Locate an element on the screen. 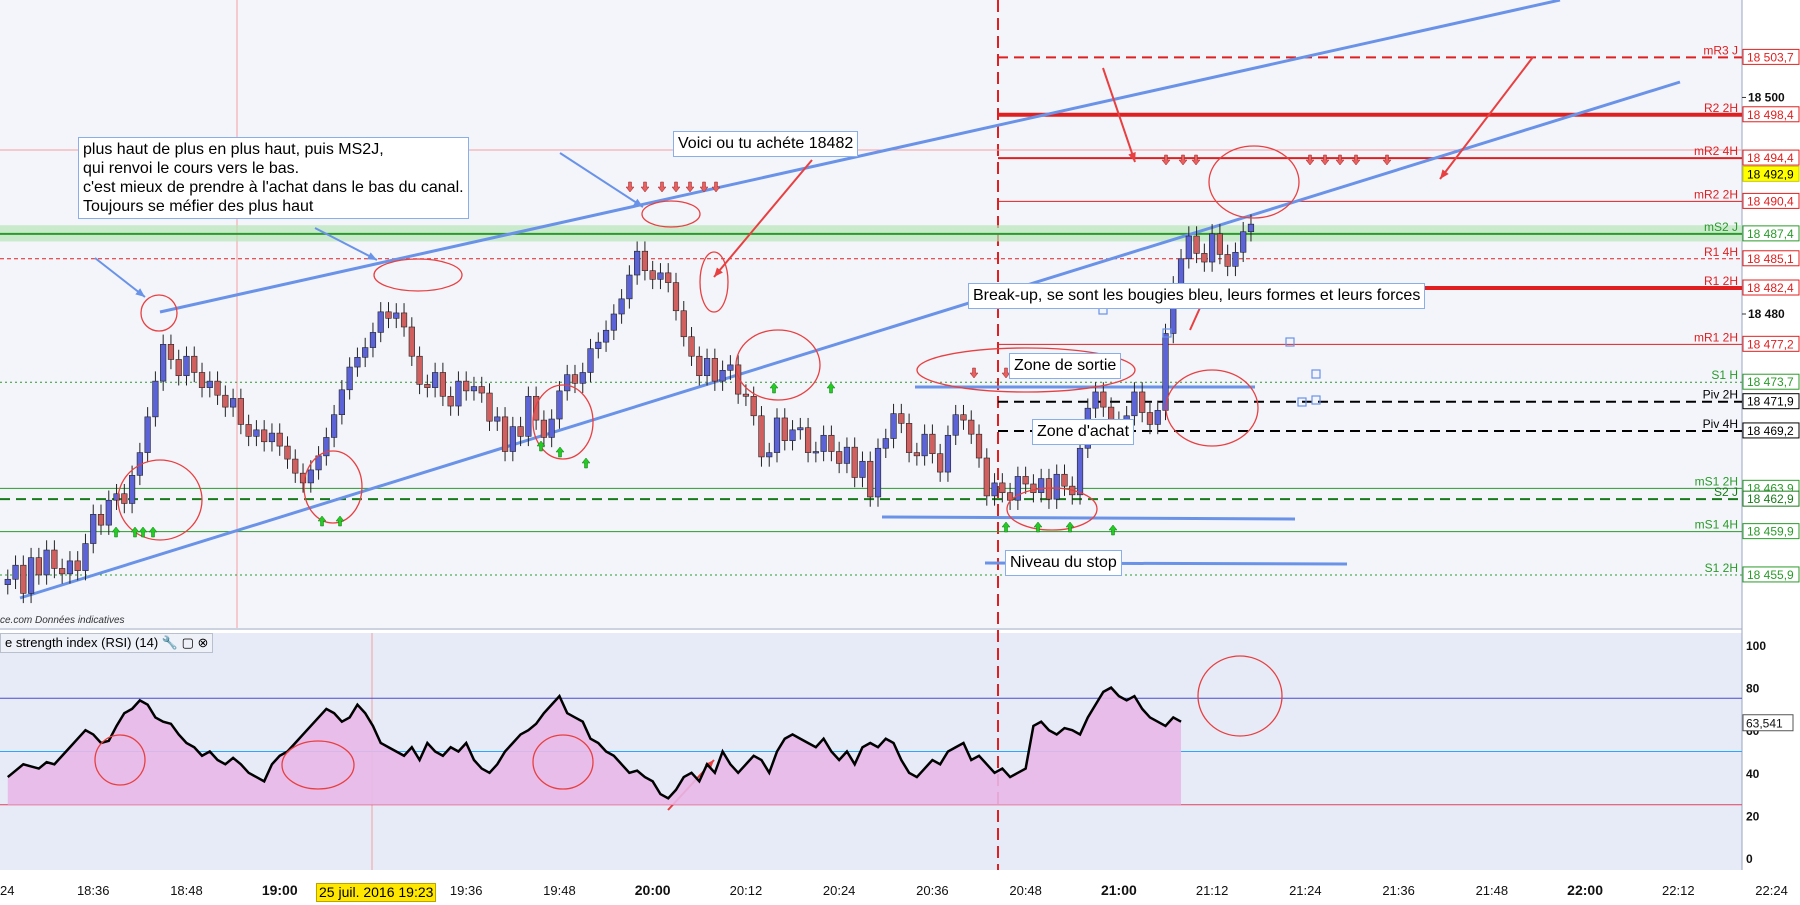 The image size is (1800, 905). level-value-6: 18 485,1 is located at coordinates (1770, 259).